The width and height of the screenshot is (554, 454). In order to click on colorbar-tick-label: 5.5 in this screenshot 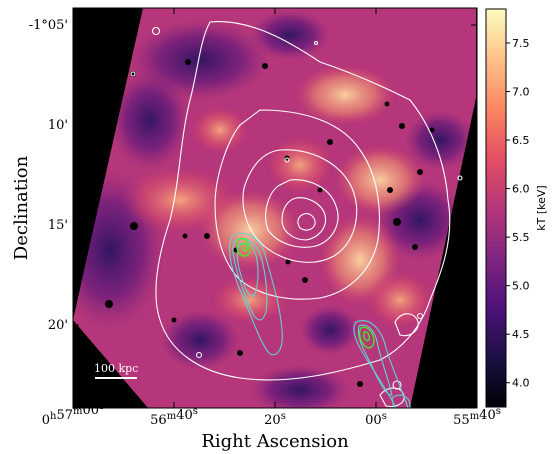, I will do `click(521, 237)`.